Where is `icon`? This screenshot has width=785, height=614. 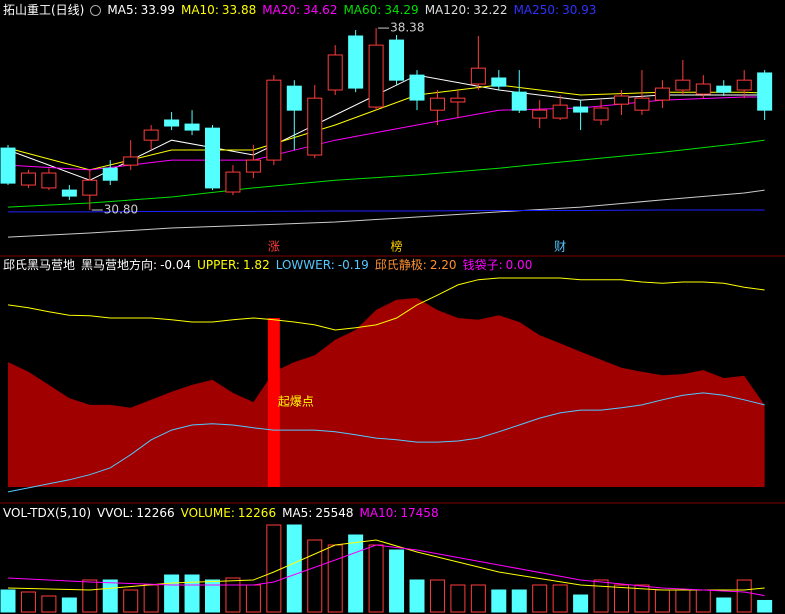
icon is located at coordinates (96, 10).